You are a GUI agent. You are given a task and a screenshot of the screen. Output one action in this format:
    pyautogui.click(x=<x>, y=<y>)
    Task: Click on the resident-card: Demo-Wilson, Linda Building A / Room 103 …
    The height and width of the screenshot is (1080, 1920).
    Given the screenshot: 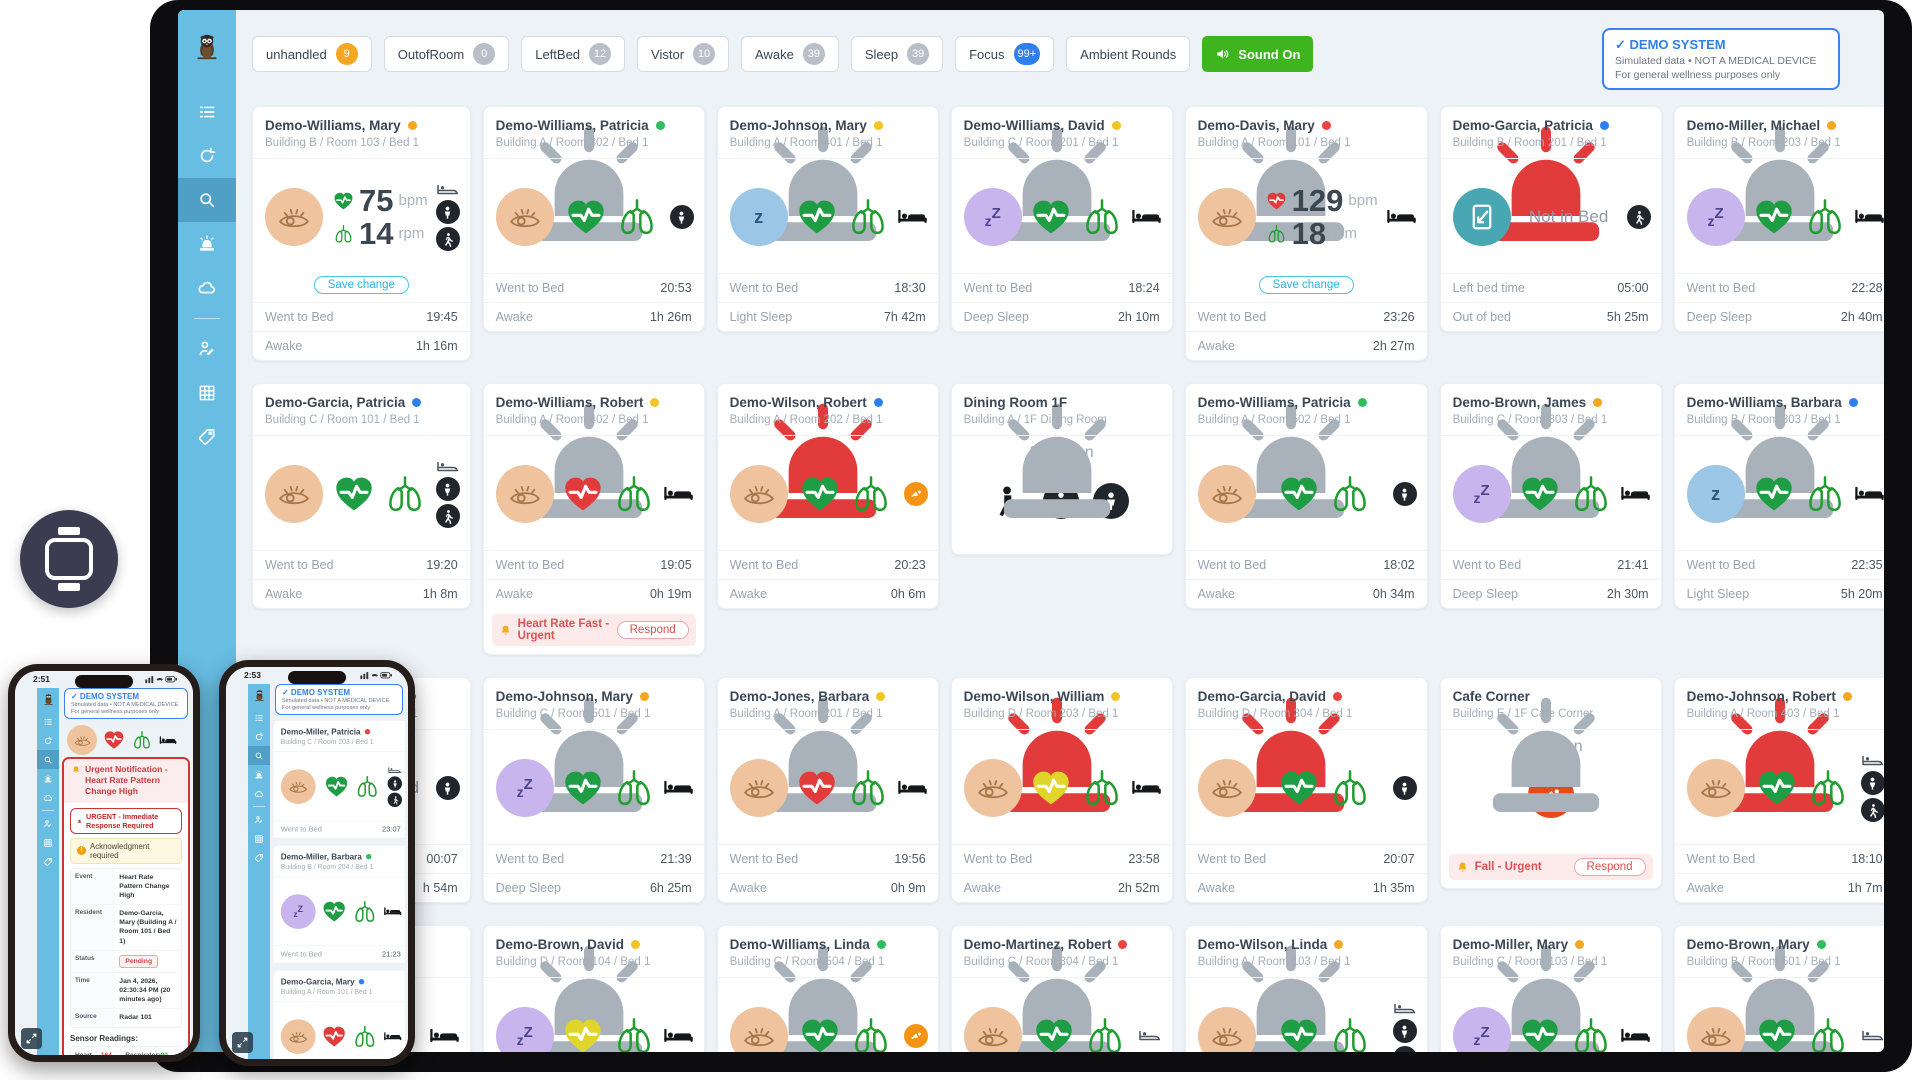 What is the action you would take?
    pyautogui.click(x=1306, y=988)
    